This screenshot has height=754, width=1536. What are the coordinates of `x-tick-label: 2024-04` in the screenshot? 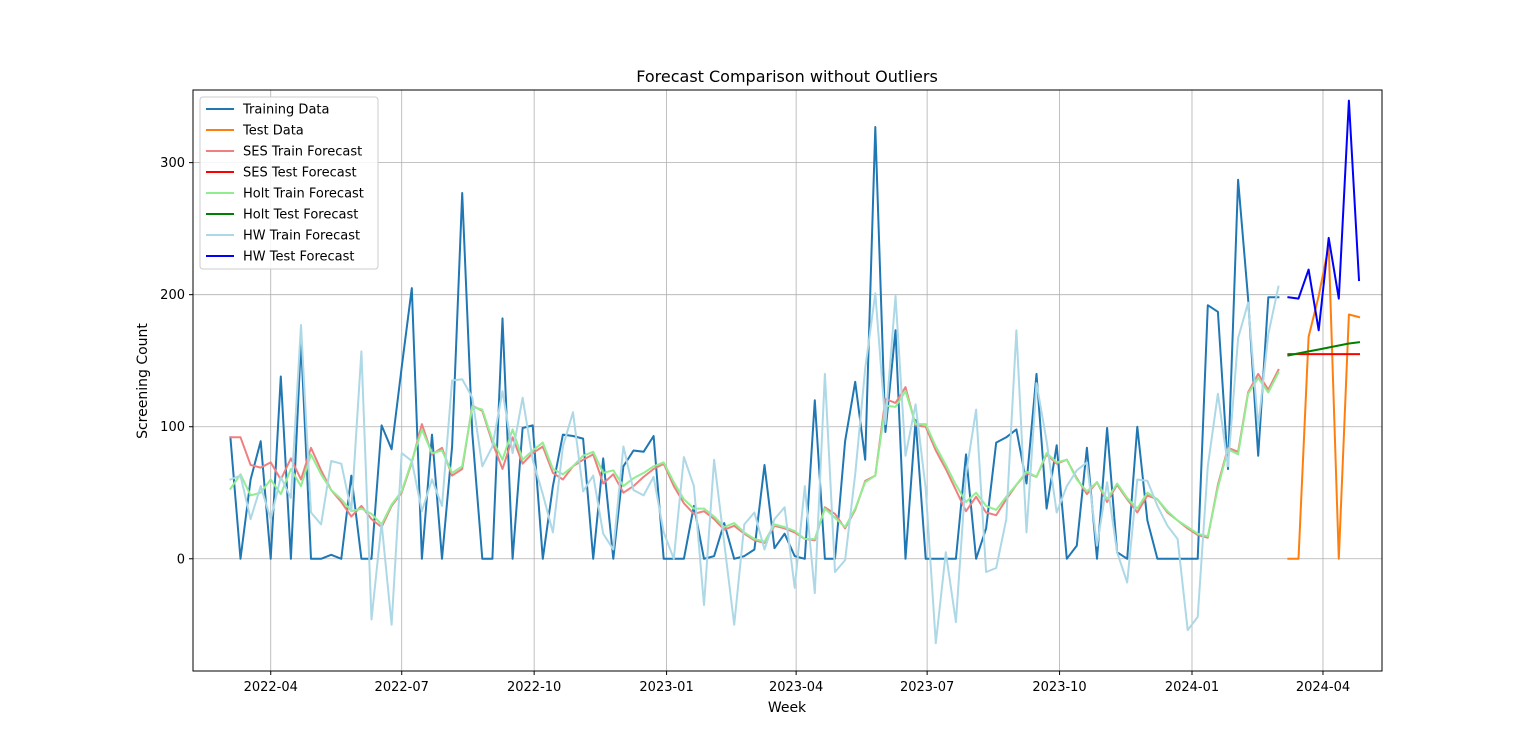 It's located at (1323, 687).